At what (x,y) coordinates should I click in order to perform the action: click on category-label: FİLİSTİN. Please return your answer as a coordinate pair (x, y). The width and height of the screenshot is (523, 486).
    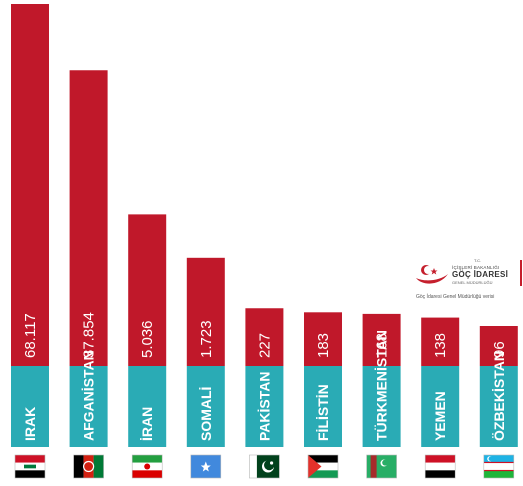
    Looking at the image, I should click on (323, 412).